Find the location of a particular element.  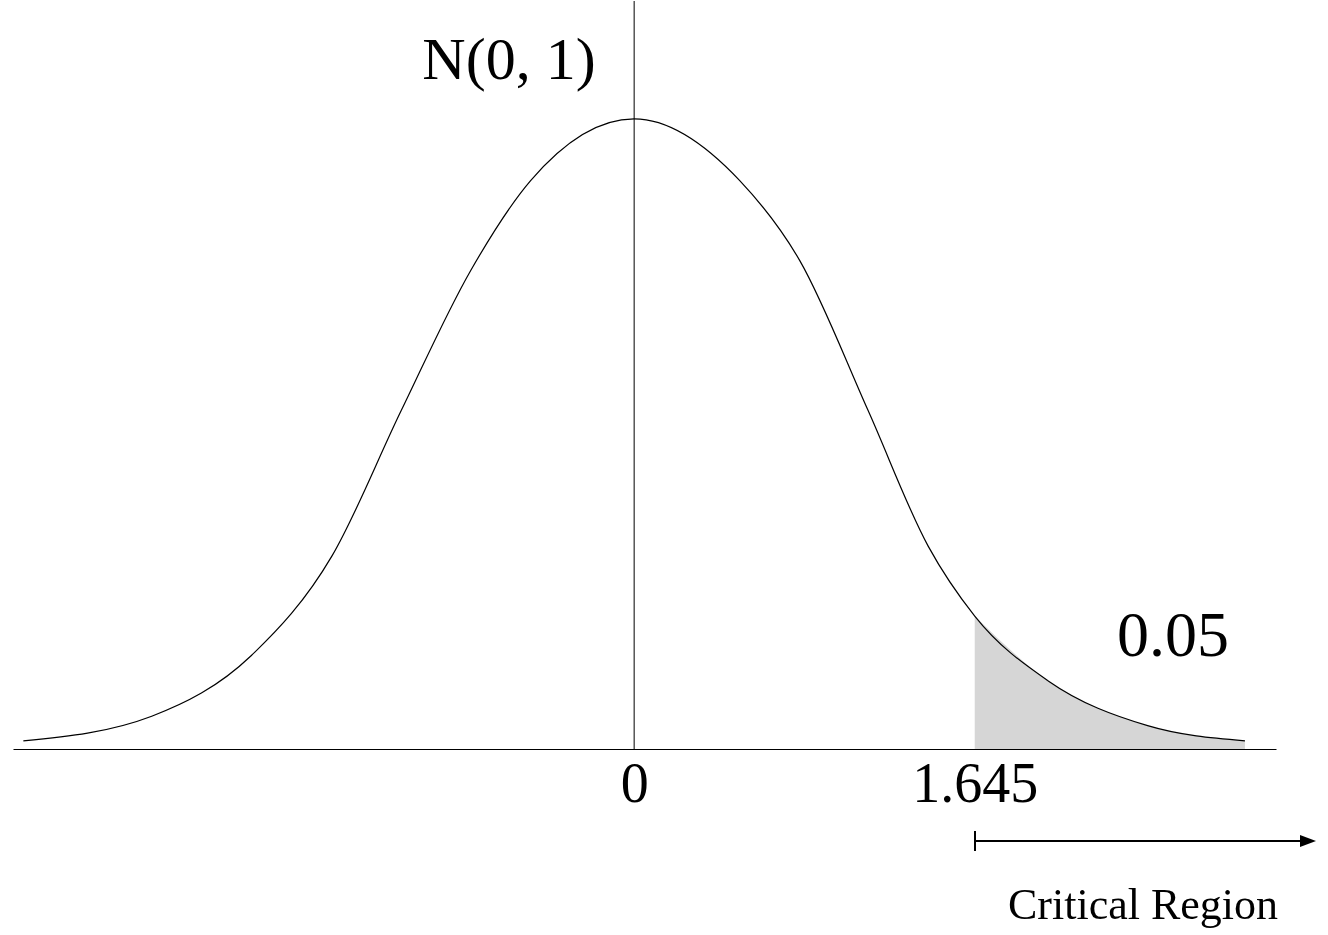

x-tick-label: 0 is located at coordinates (634, 782).